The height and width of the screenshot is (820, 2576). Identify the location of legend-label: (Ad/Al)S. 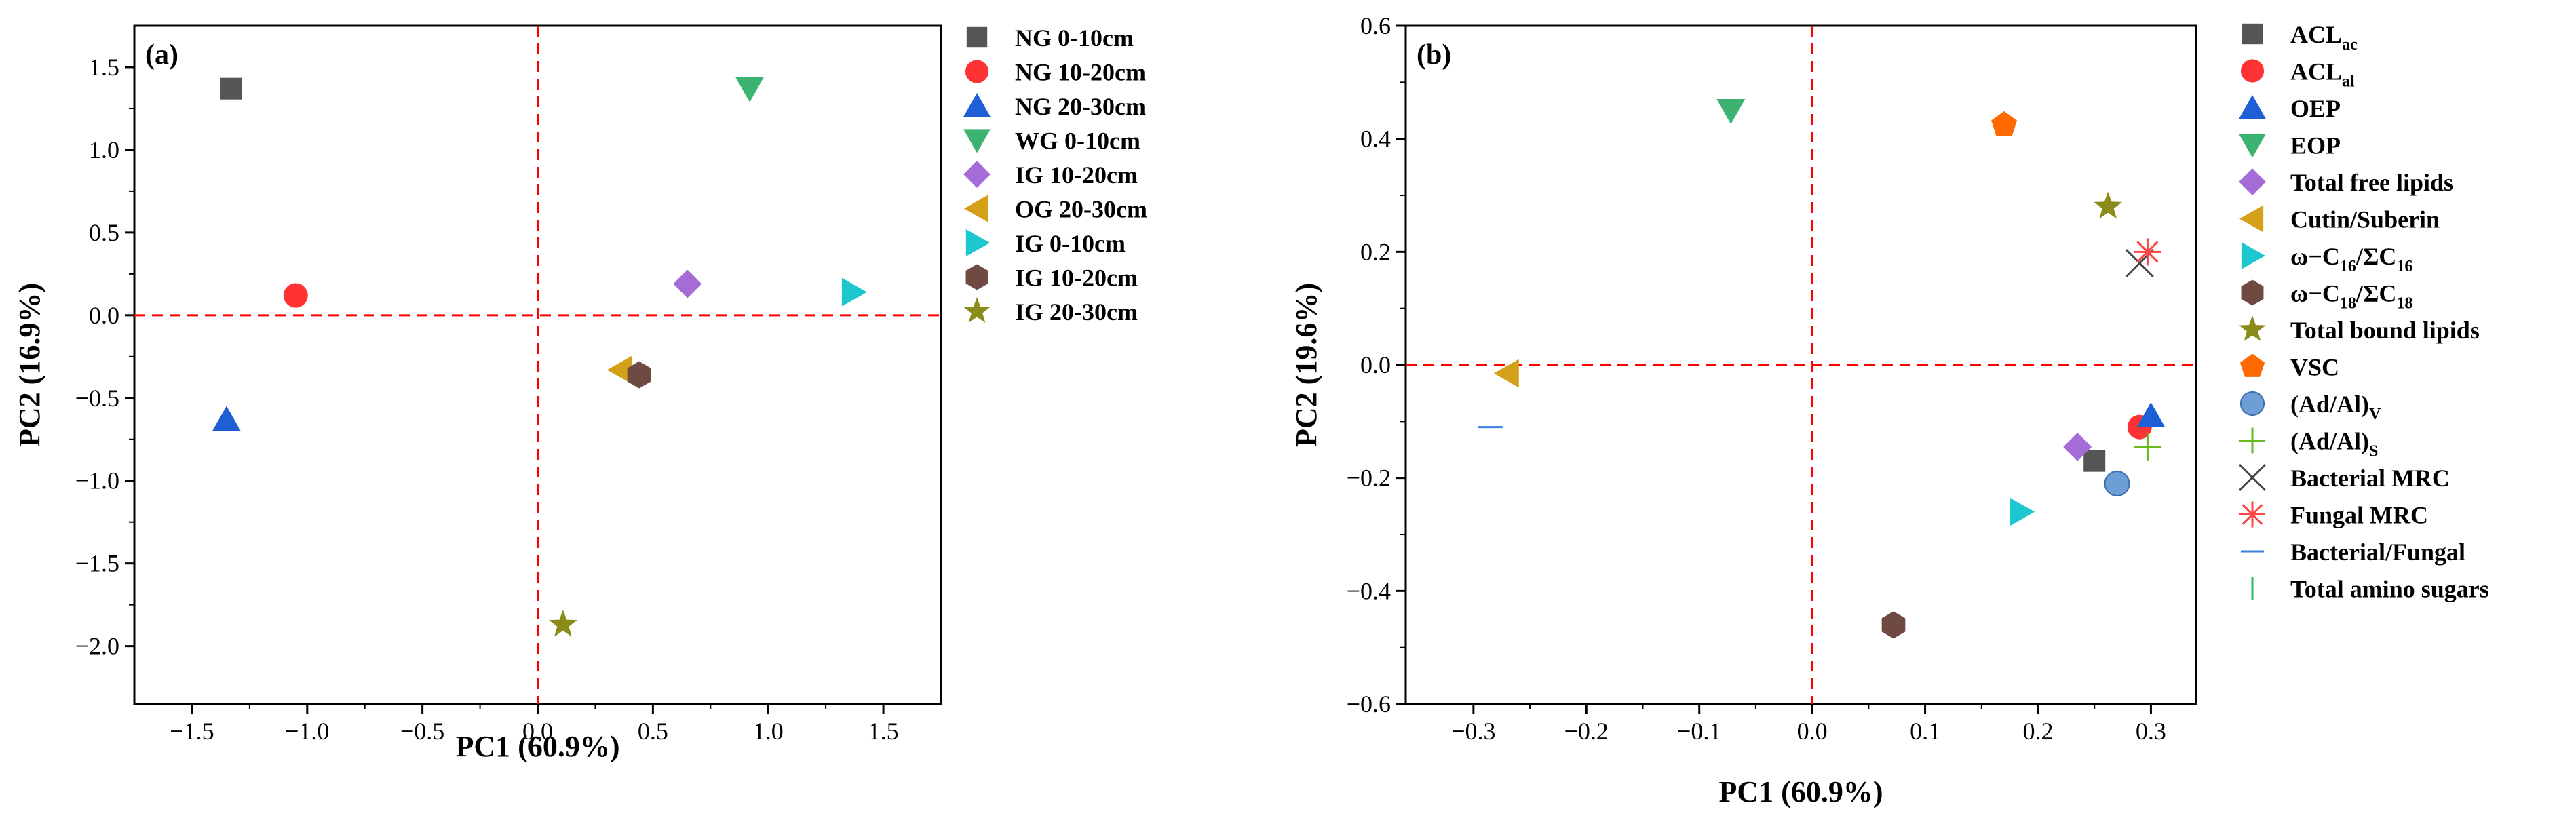
(2334, 444).